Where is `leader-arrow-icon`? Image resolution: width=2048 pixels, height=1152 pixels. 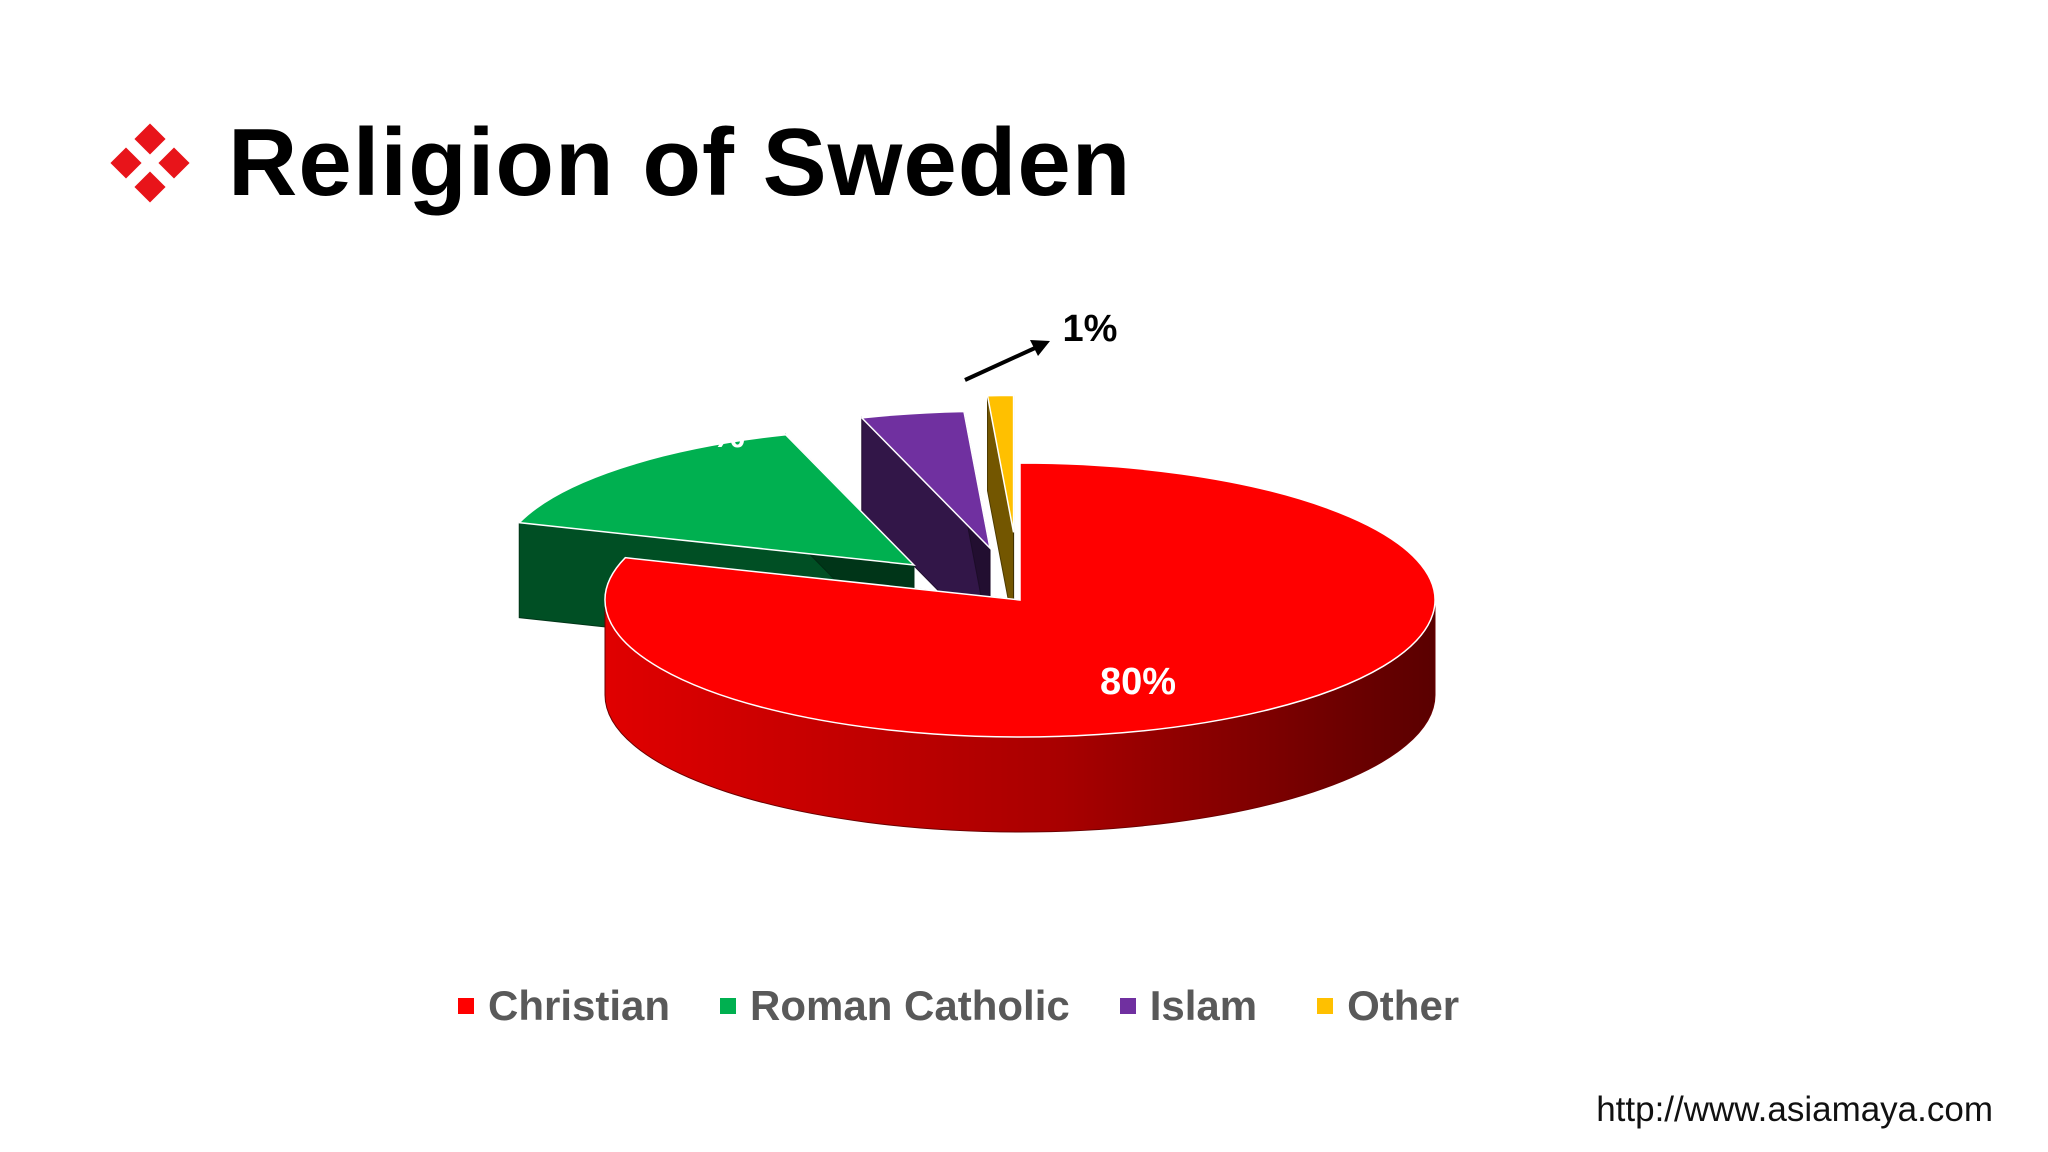
leader-arrow-icon is located at coordinates (1040, 348).